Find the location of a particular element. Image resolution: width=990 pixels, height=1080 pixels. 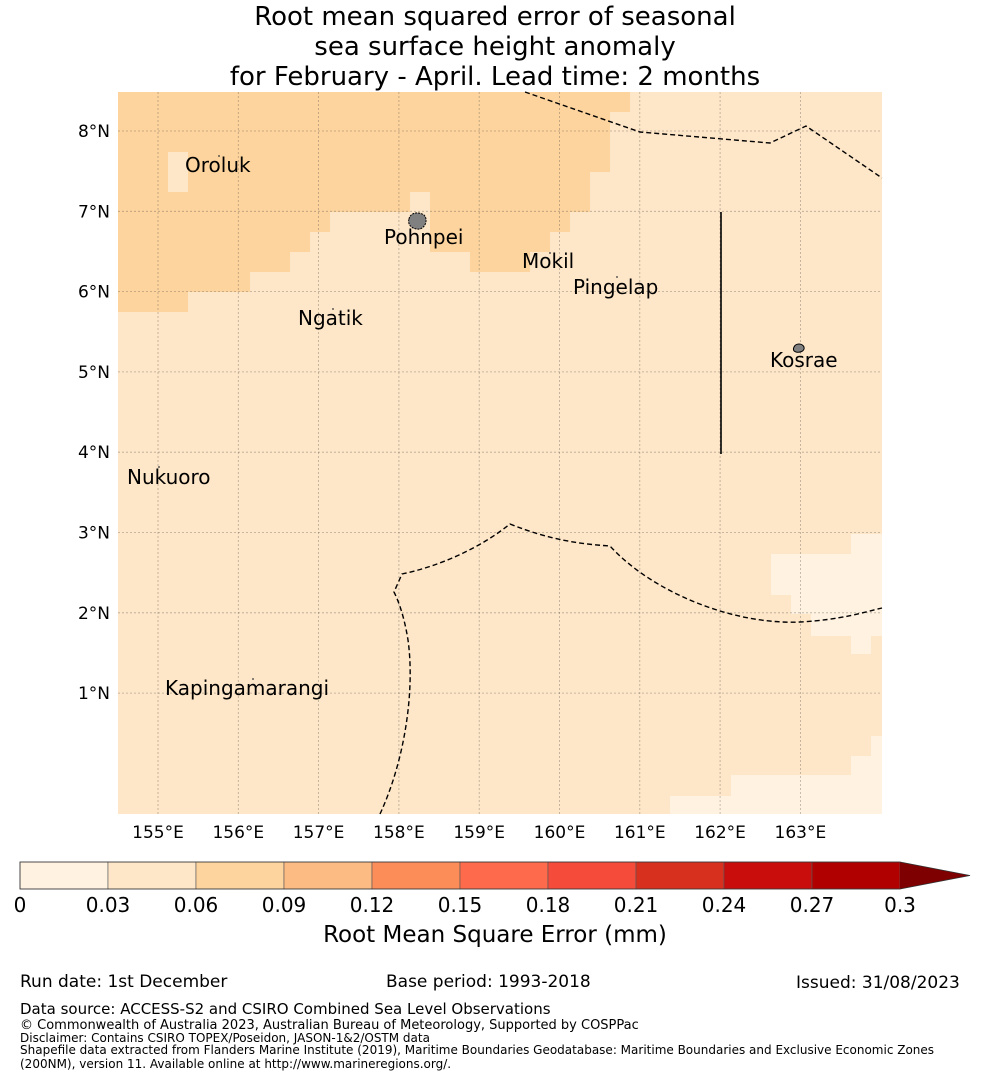

colorbar-tick-label: 0.09 is located at coordinates (284, 905).